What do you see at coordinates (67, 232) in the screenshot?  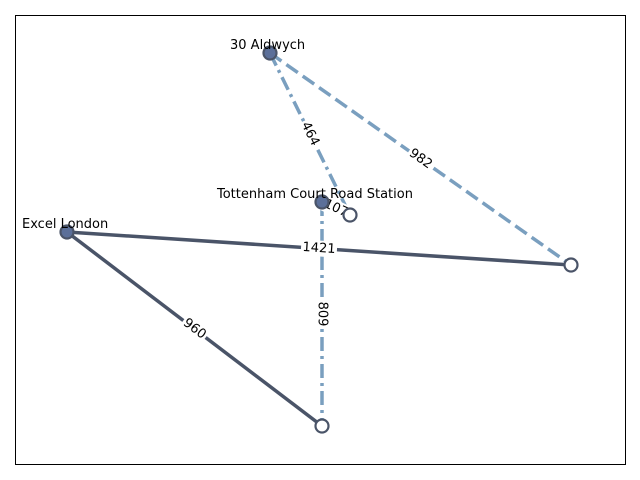 I see `node-excel` at bounding box center [67, 232].